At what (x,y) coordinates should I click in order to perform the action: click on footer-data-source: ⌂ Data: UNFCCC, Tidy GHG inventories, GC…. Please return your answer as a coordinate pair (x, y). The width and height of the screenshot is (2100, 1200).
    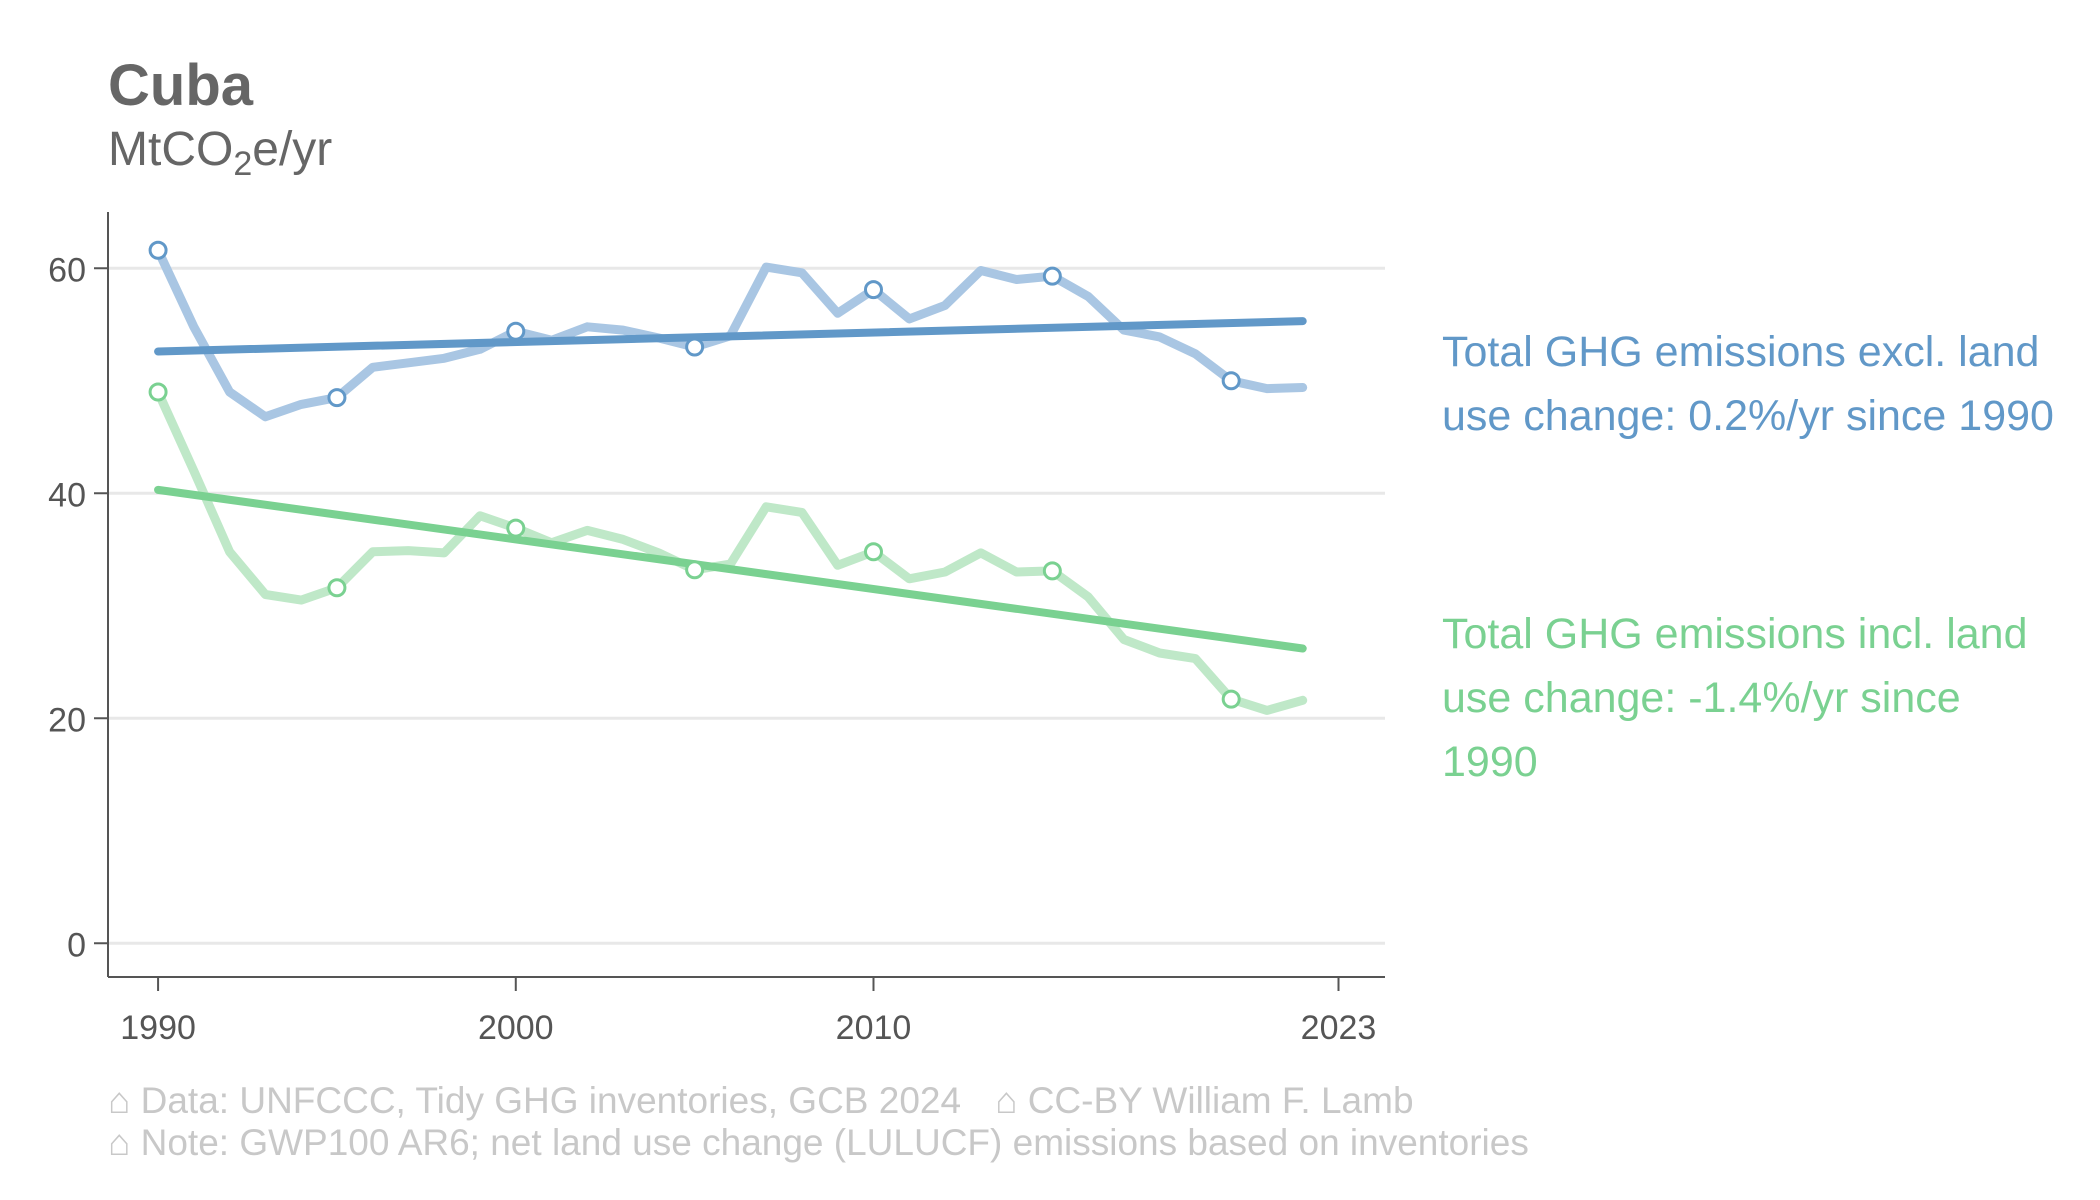
    Looking at the image, I should click on (535, 1100).